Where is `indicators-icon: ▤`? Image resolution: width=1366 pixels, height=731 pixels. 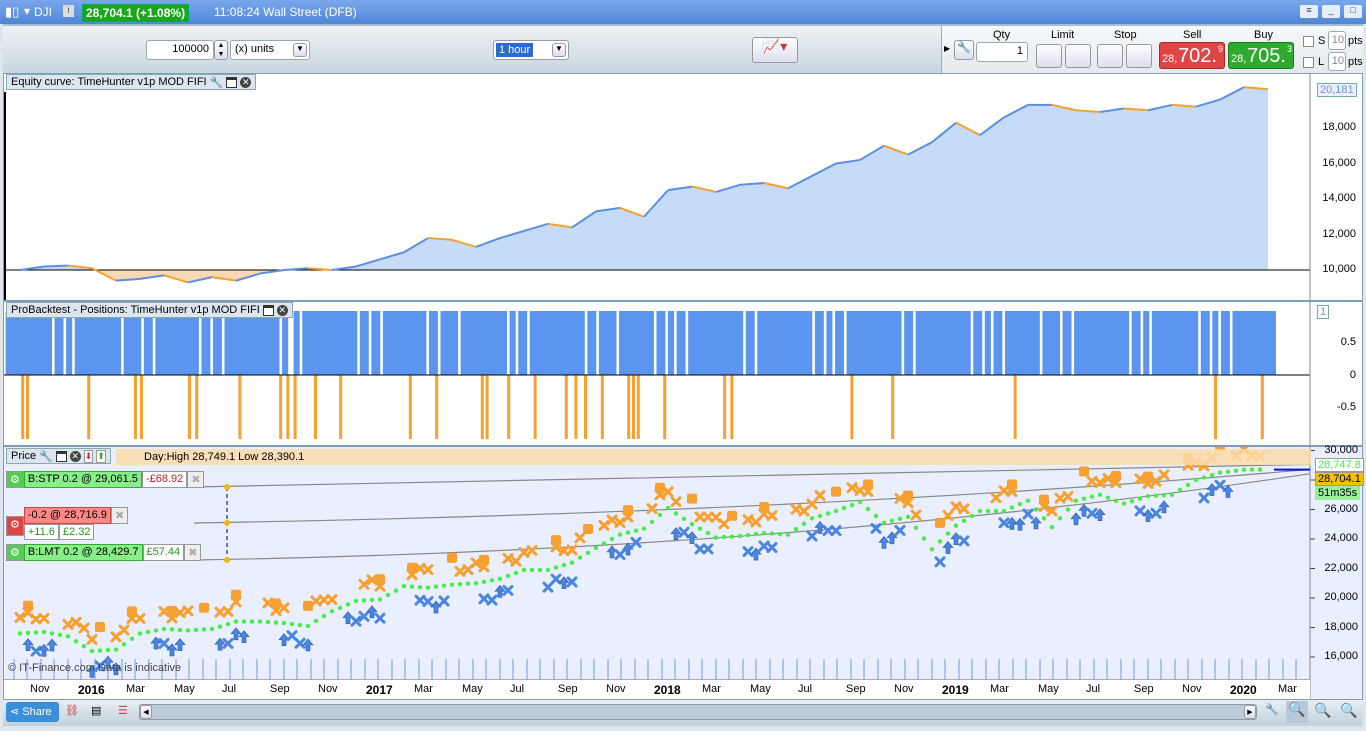 indicators-icon: ▤ is located at coordinates (96, 711).